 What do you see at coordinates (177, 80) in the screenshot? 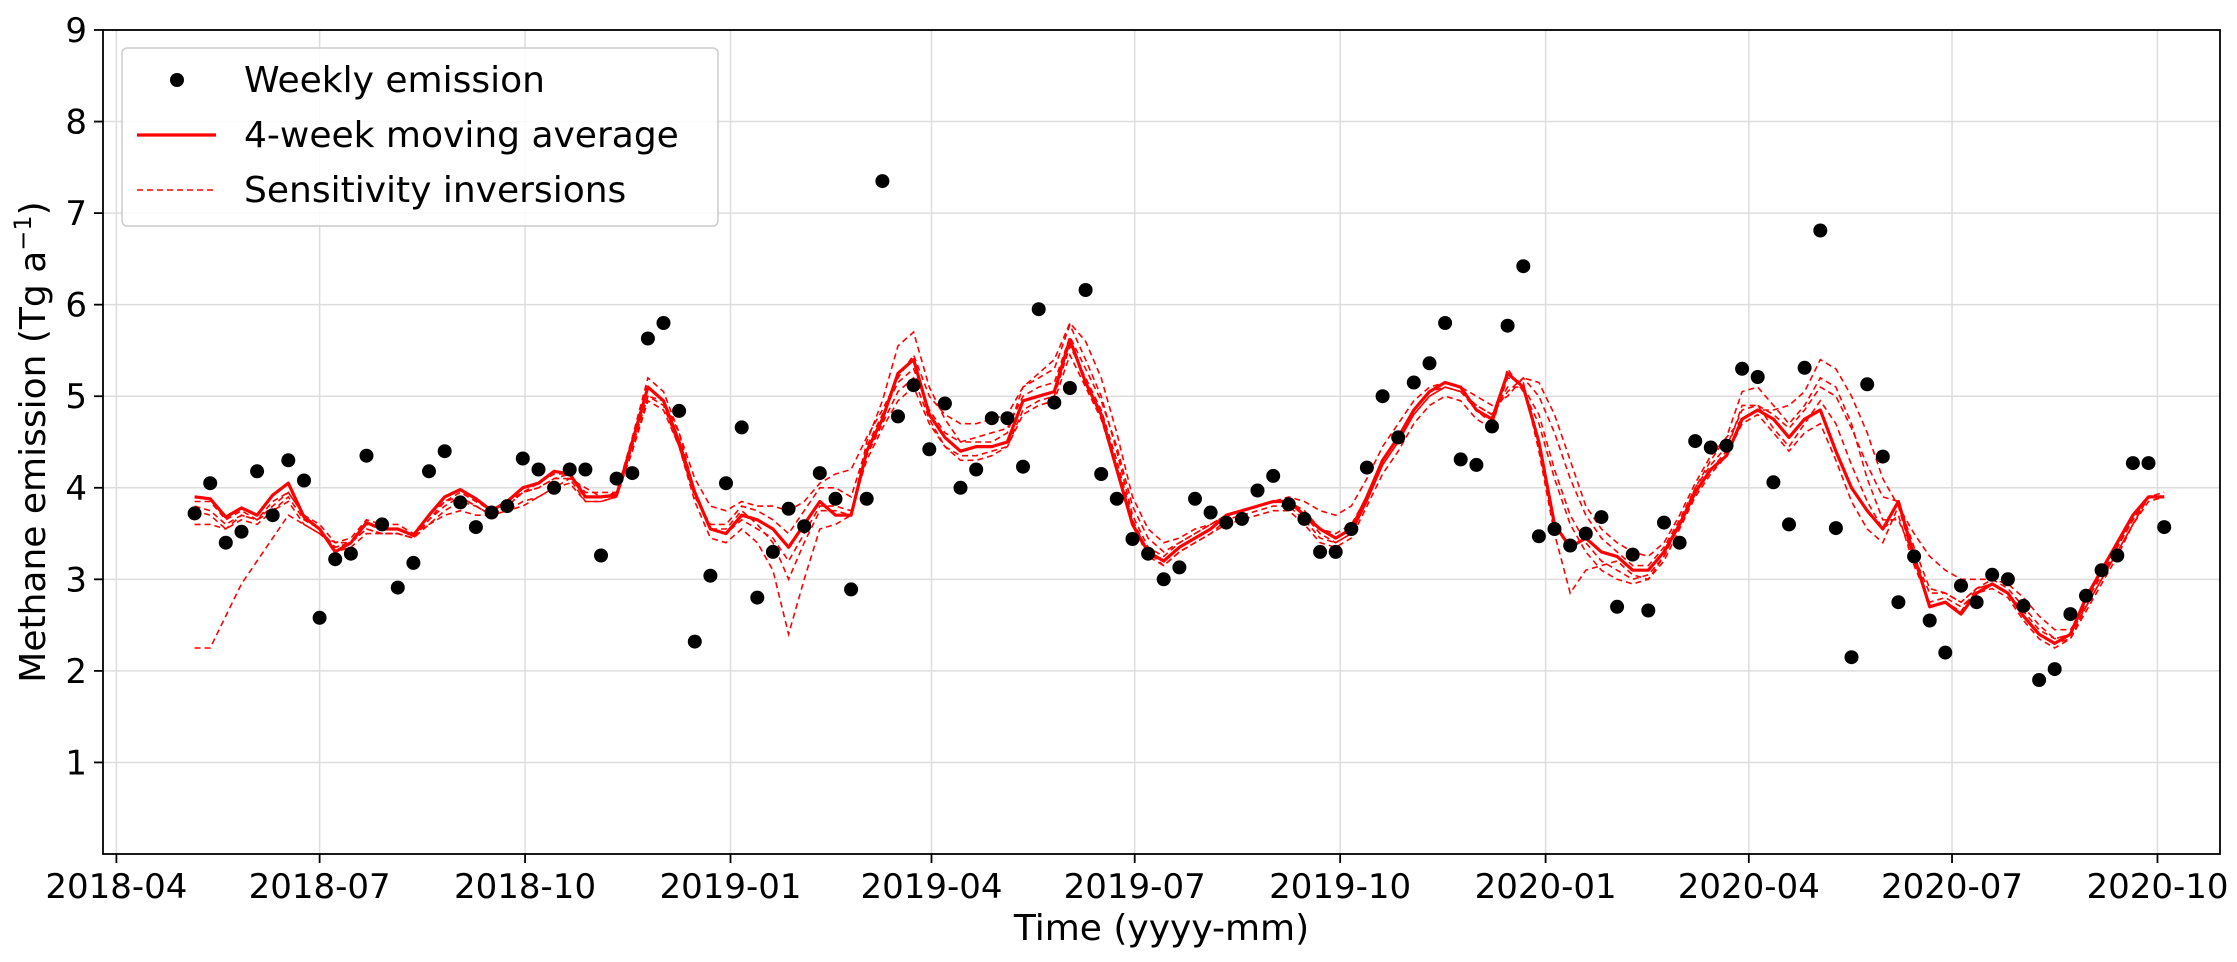
I see `legend-marker-weekly` at bounding box center [177, 80].